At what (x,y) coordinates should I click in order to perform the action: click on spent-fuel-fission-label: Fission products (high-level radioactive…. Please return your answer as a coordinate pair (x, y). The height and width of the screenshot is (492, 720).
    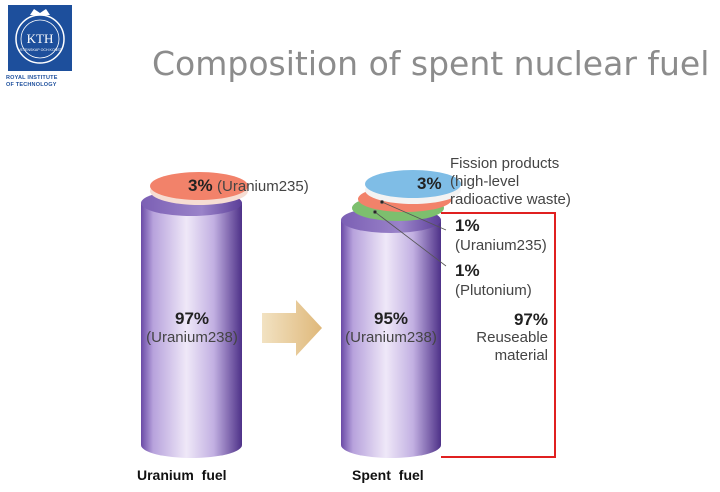
    Looking at the image, I should click on (510, 182).